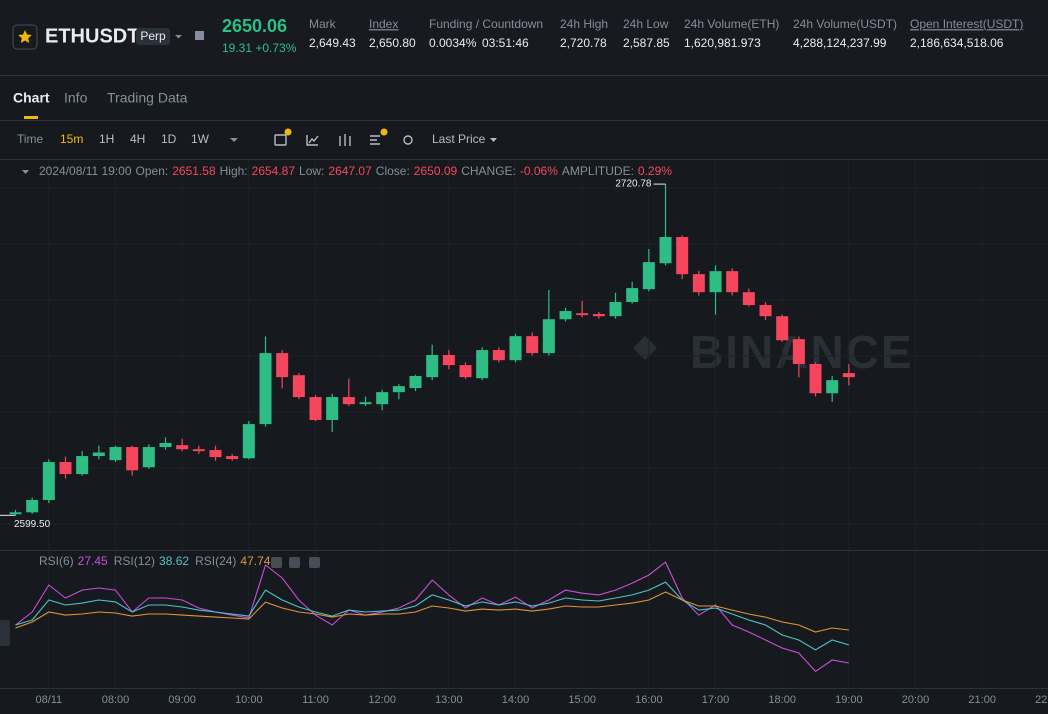  Describe the element at coordinates (332, 43) in the screenshot. I see `stat-value: 2,649.43` at that location.